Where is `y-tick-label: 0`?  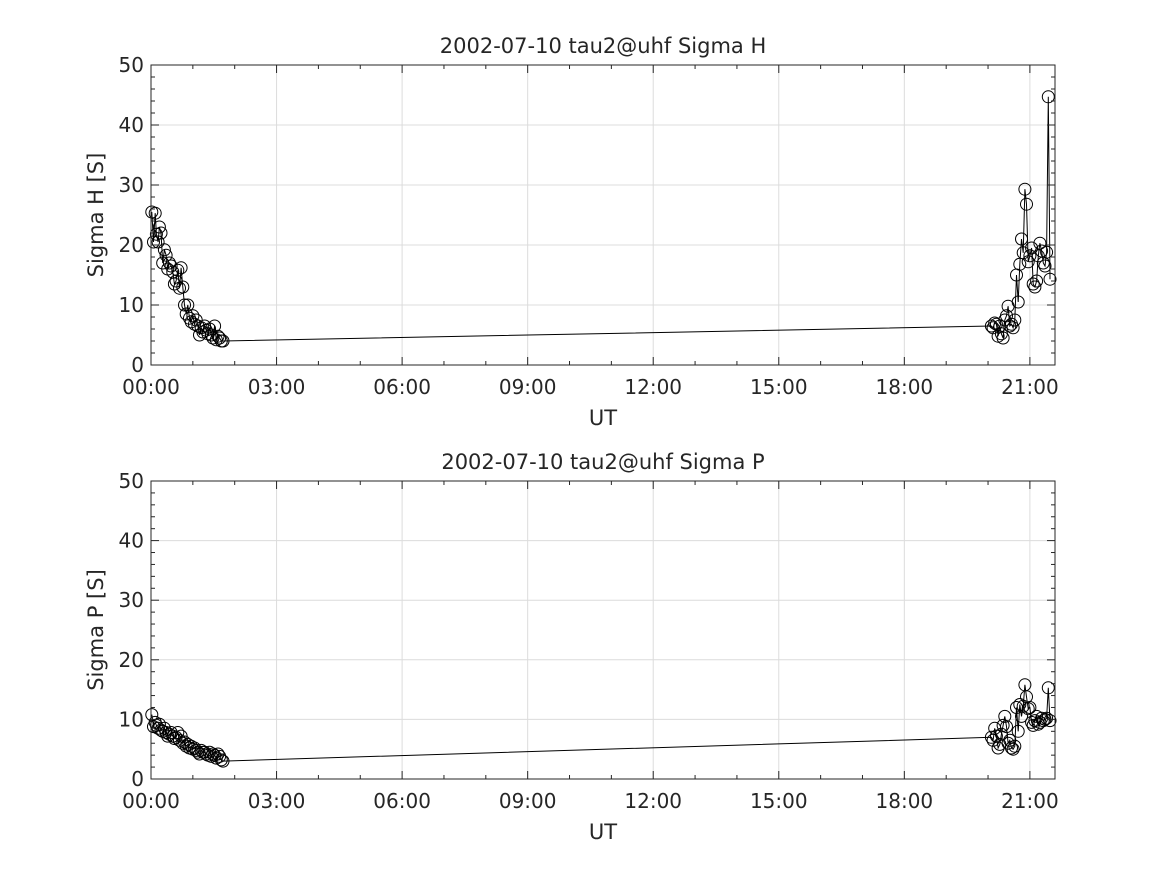
y-tick-label: 0 is located at coordinates (137, 365).